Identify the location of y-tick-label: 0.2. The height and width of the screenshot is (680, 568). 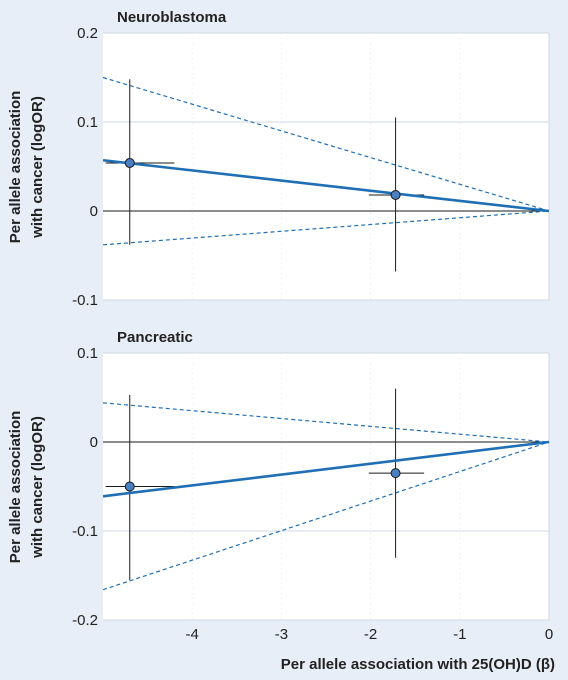
(87, 33).